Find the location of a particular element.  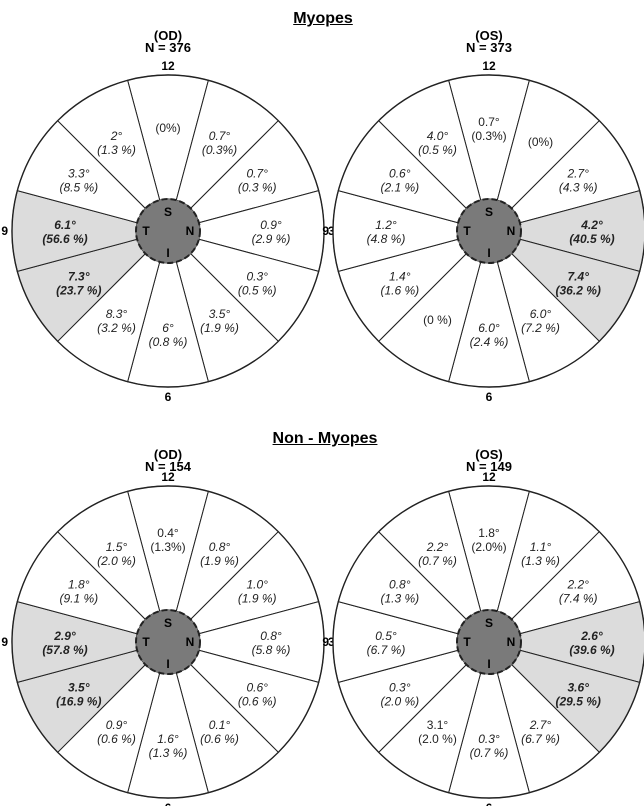

sector-angle-3: 4.2° is located at coordinates (591, 225).